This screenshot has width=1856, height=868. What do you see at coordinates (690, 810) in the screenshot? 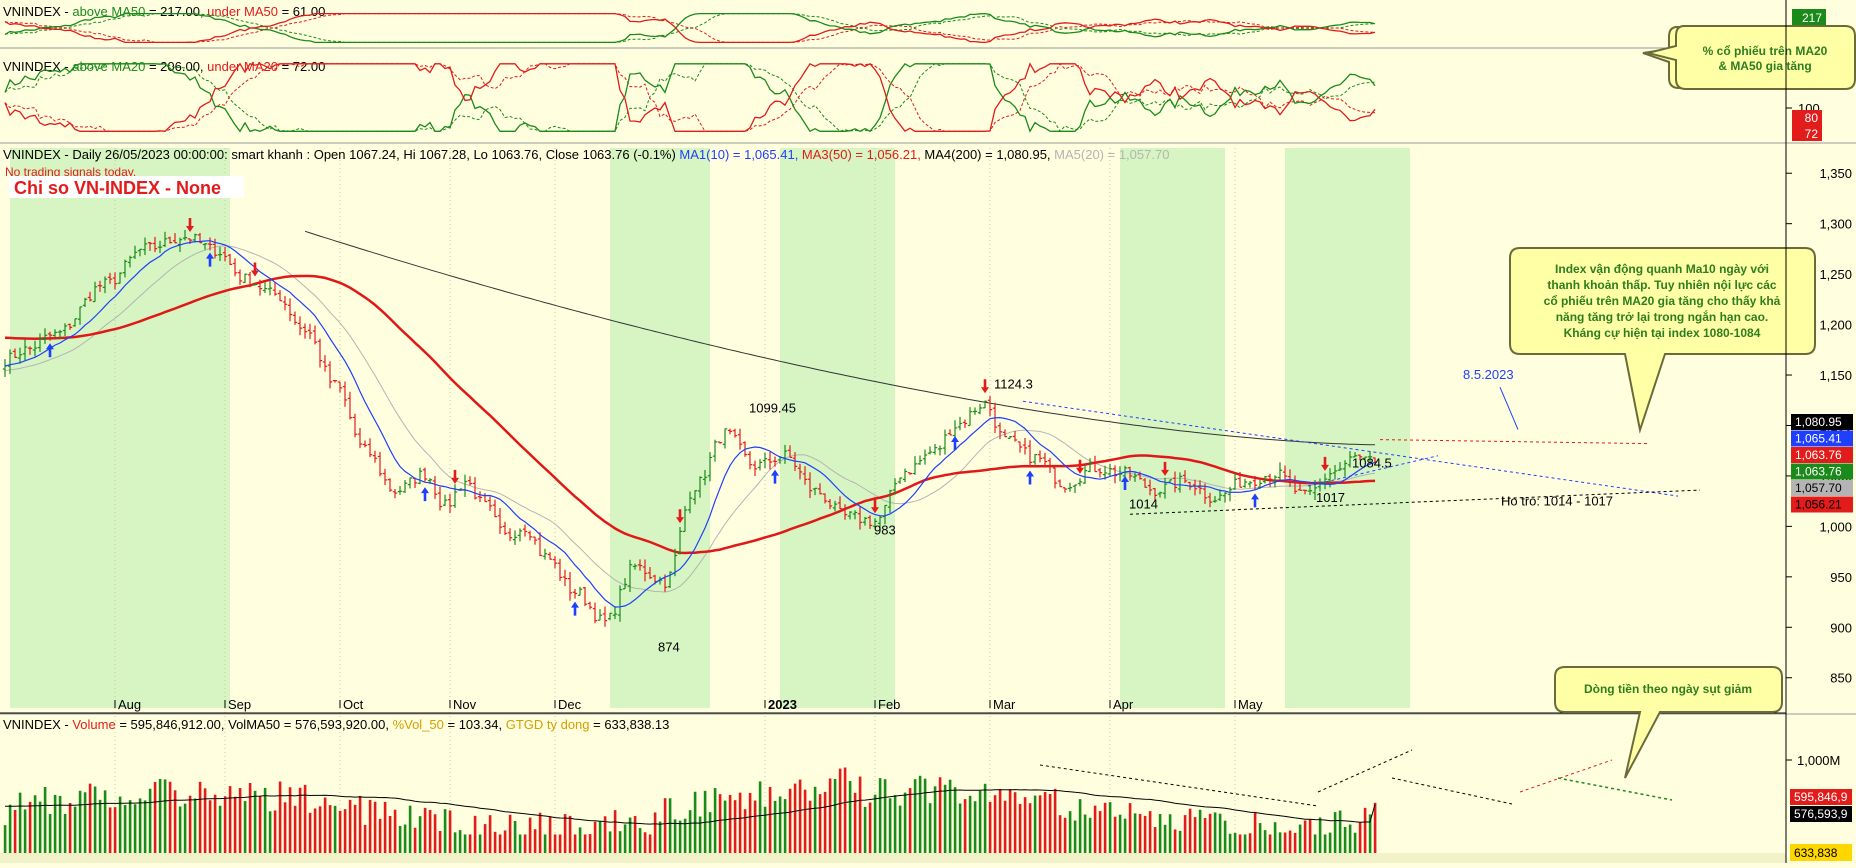
I see `volume-bars` at bounding box center [690, 810].